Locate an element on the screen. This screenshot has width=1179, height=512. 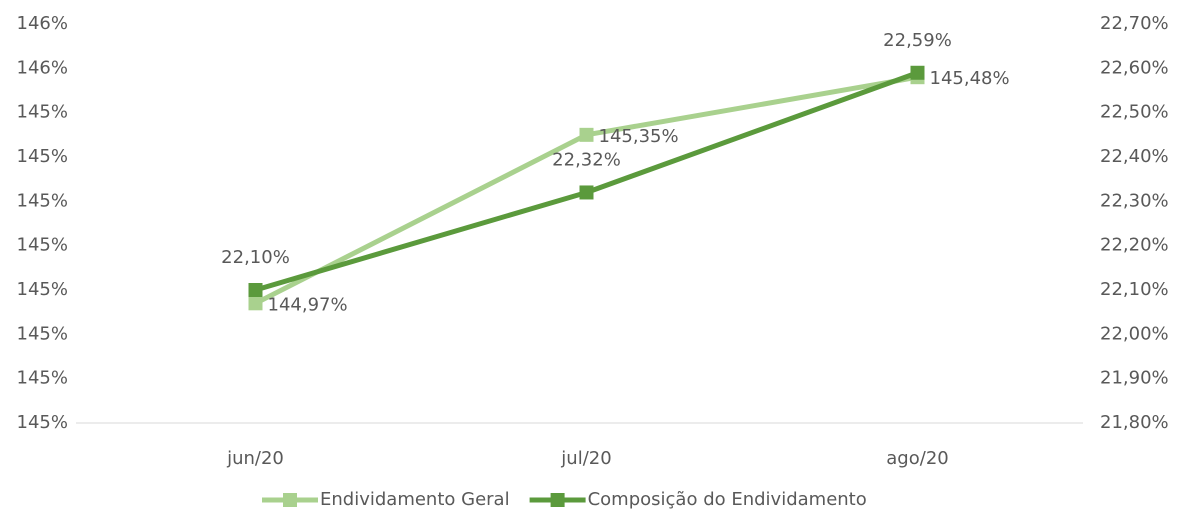
data-label: 144,97% is located at coordinates (308, 304).